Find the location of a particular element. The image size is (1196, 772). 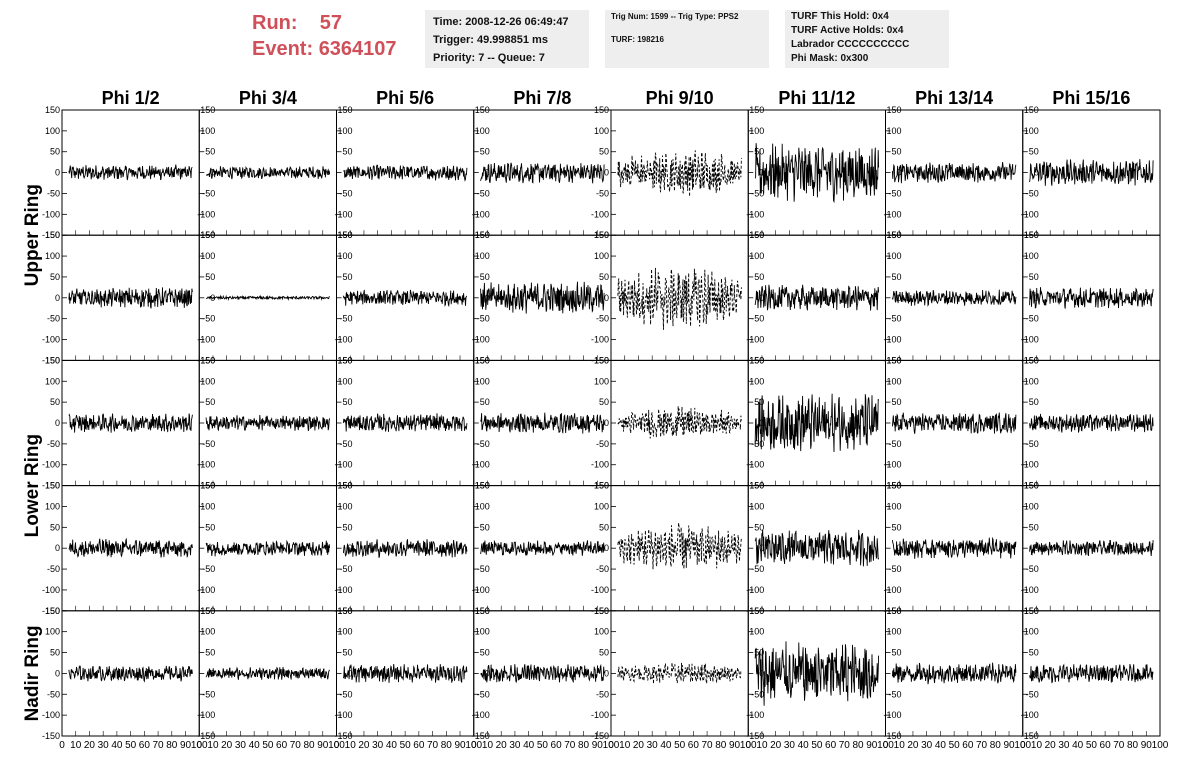

run-line: Run: 57 is located at coordinates (337, 23).